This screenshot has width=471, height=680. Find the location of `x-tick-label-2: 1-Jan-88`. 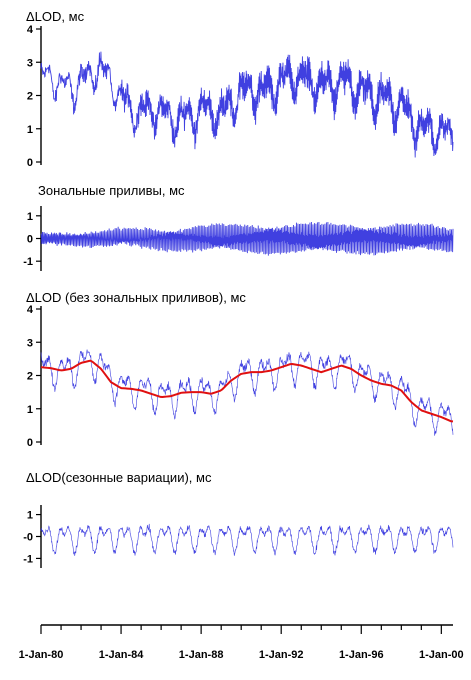

x-tick-label-2: 1-Jan-88 is located at coordinates (201, 655).